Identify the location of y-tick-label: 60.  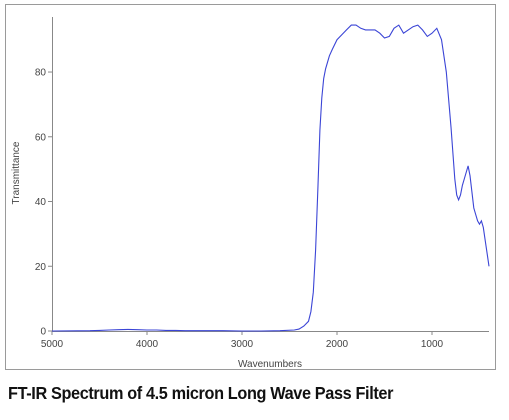
(41, 137).